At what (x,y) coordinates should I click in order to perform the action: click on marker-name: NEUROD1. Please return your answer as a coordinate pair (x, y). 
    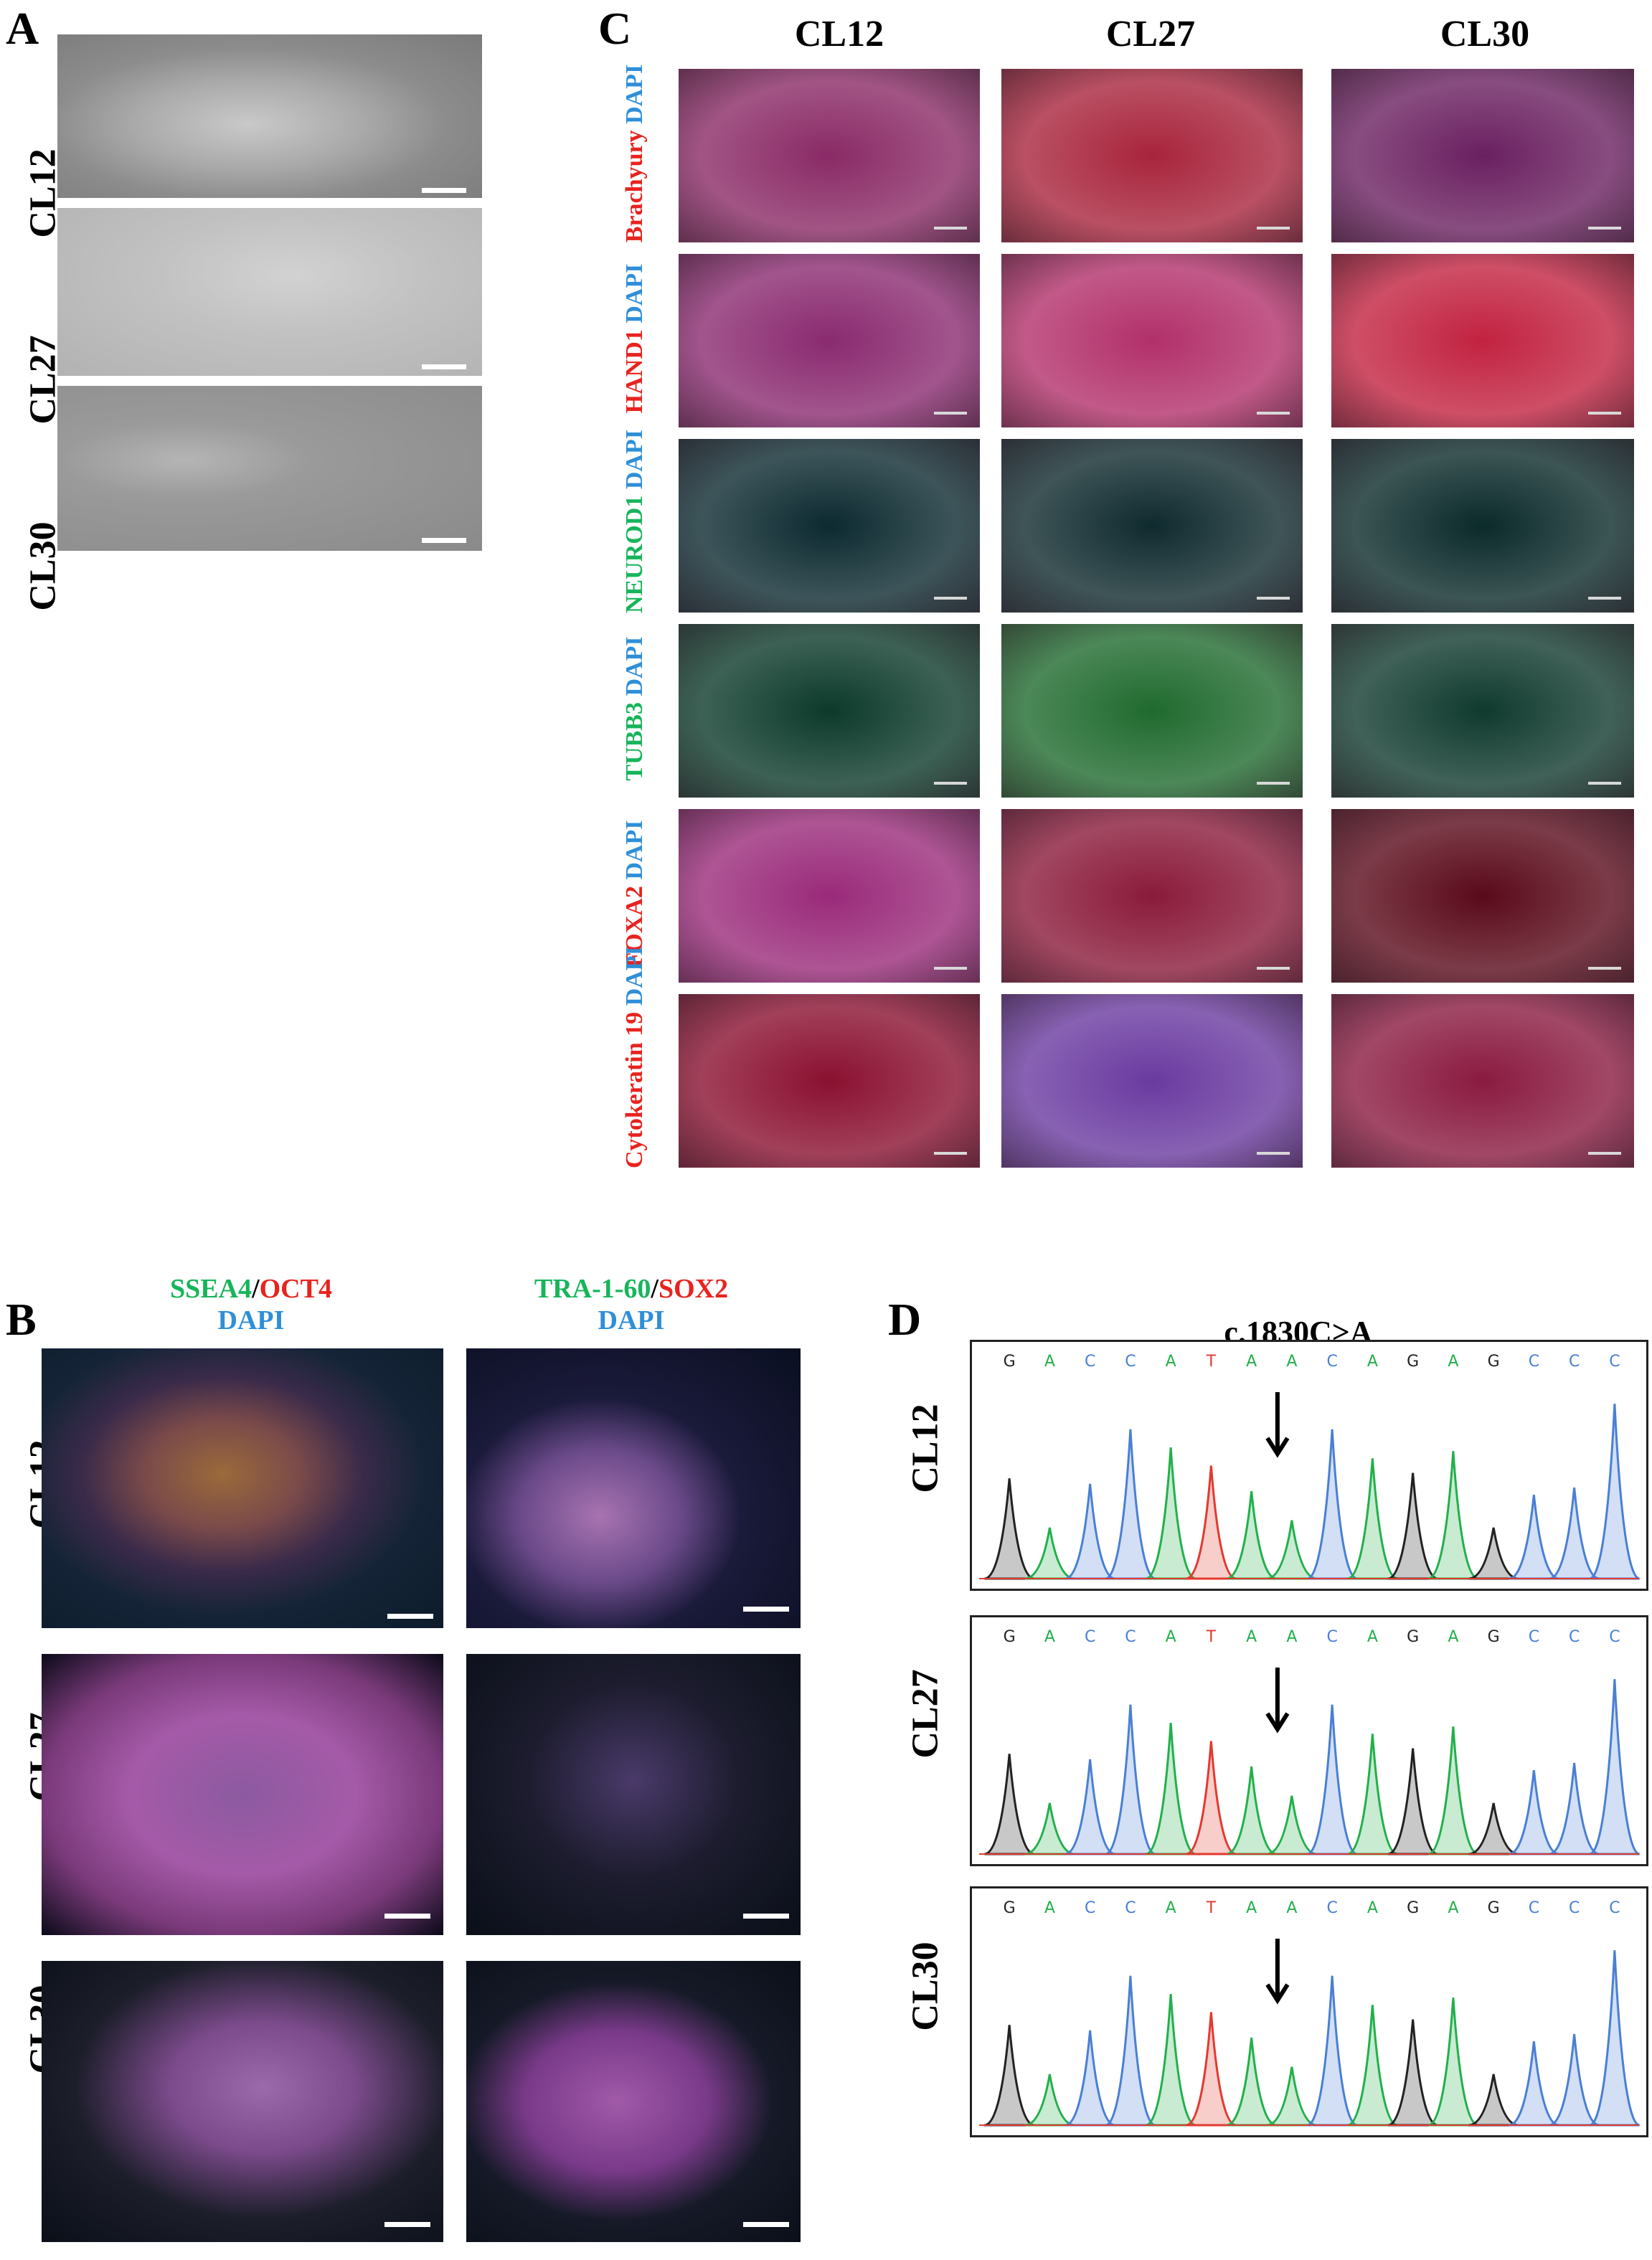
    Looking at the image, I should click on (634, 554).